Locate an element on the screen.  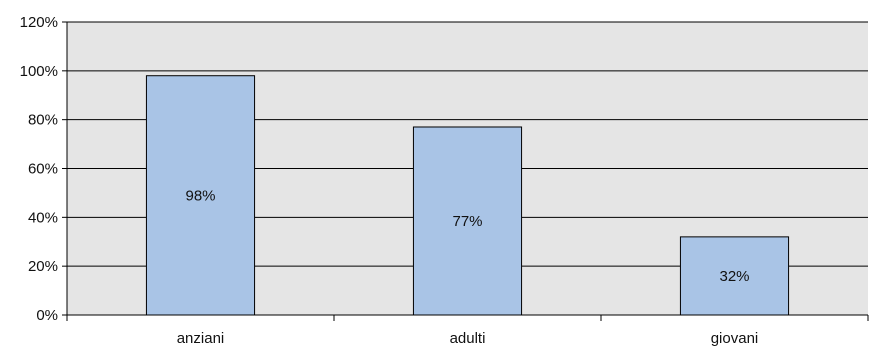
bar-anziani is located at coordinates (200, 195).